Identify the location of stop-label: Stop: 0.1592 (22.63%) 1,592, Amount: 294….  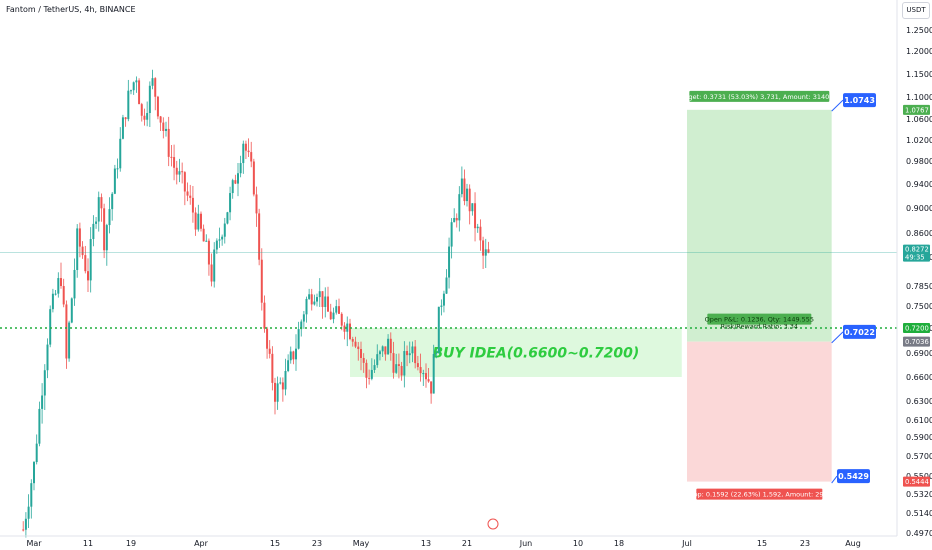
(759, 495).